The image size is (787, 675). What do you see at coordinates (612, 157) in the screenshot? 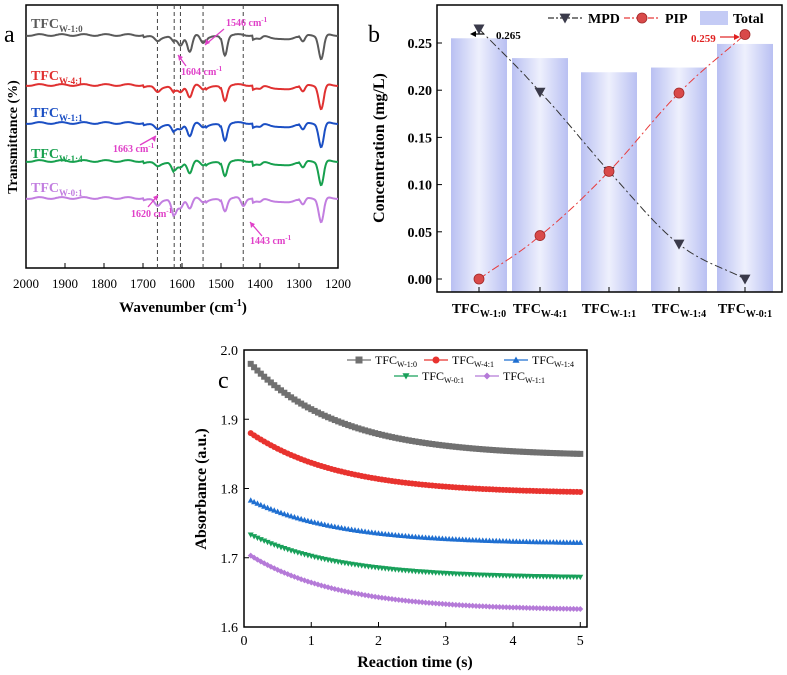
I see `pip-line` at bounding box center [612, 157].